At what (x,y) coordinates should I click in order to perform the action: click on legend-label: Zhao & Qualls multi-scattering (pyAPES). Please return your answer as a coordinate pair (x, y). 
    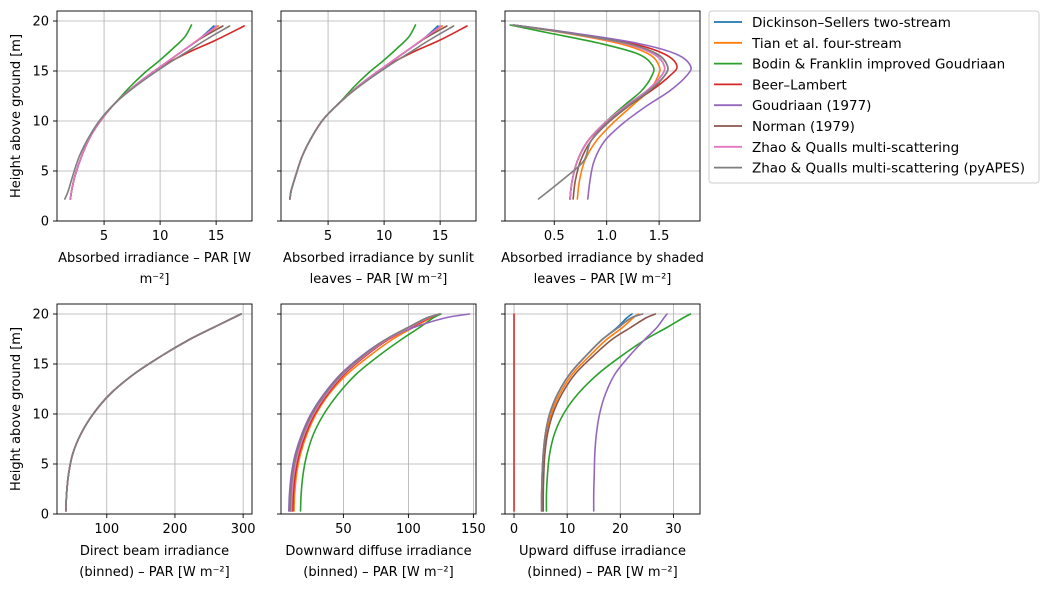
    Looking at the image, I should click on (888, 169).